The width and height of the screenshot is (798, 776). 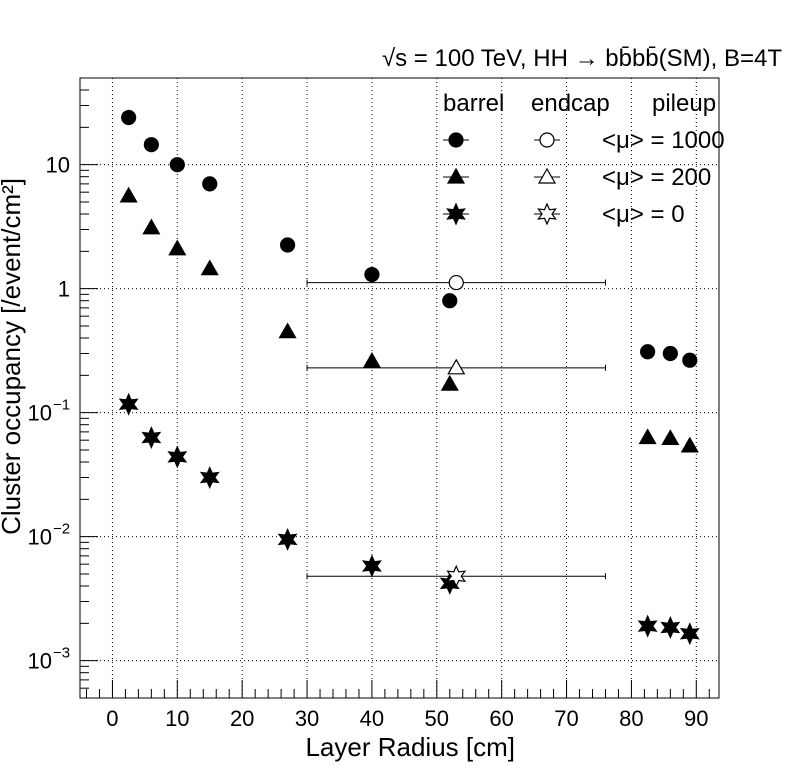 What do you see at coordinates (397, 705) in the screenshot?
I see `x-axis-ticks: 0 10 20 30 40 50 60 70 80 90` at bounding box center [397, 705].